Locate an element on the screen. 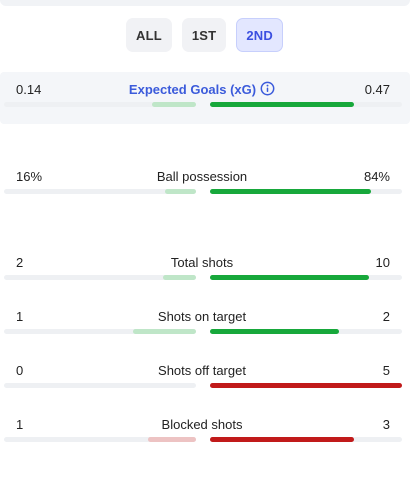  home-value: 0 is located at coordinates (20, 370).